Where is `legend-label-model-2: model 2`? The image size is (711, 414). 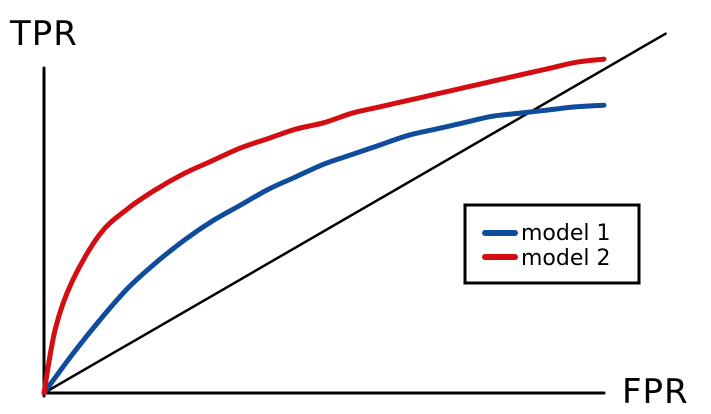 legend-label-model-2: model 2 is located at coordinates (566, 258).